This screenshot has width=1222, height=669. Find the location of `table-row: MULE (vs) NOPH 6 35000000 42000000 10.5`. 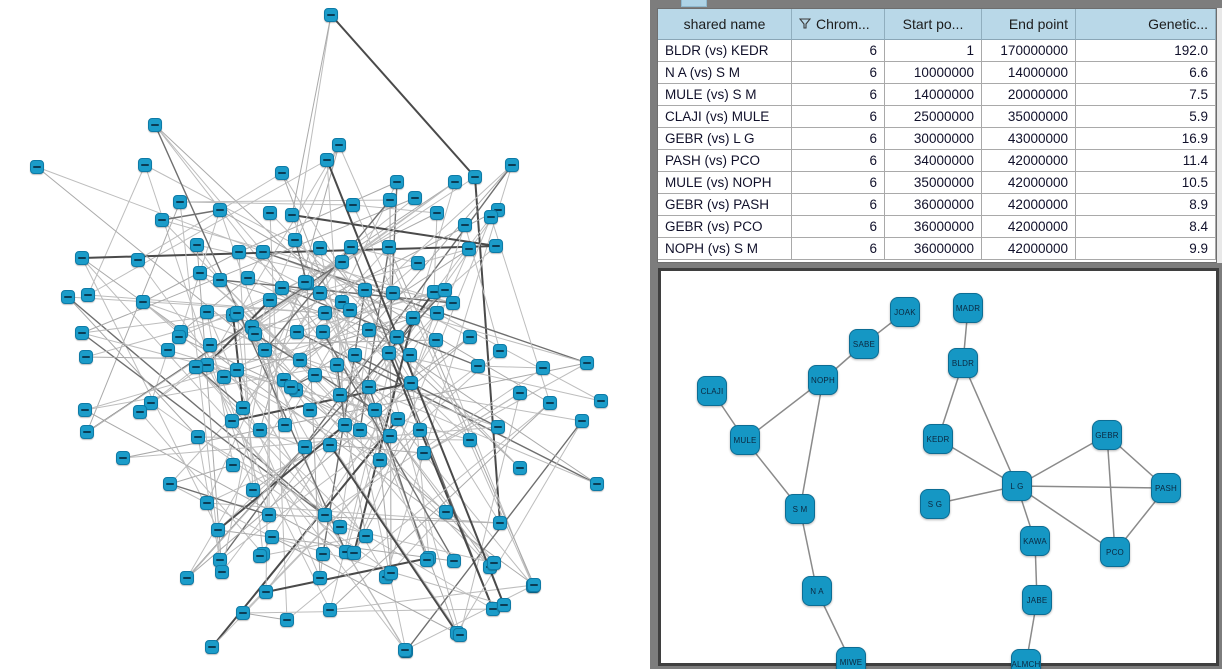

table-row: MULE (vs) NOPH 6 35000000 42000000 10.5 is located at coordinates (937, 183).